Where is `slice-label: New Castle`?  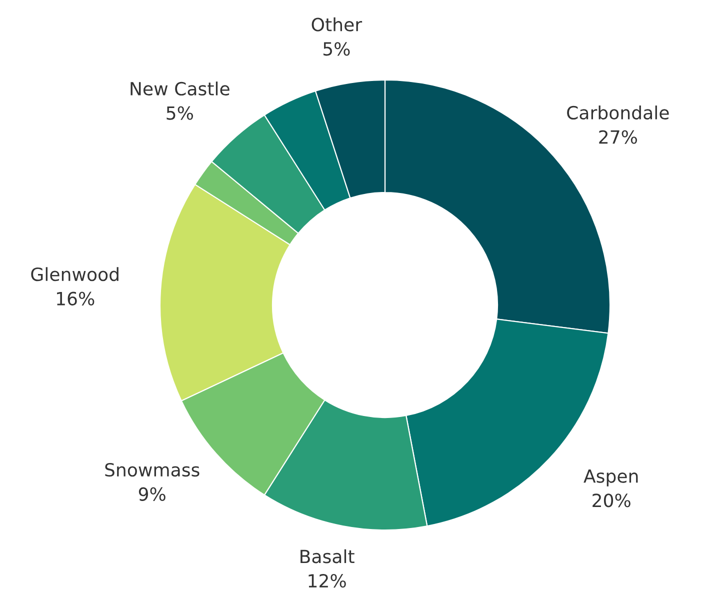
slice-label: New Castle is located at coordinates (180, 89).